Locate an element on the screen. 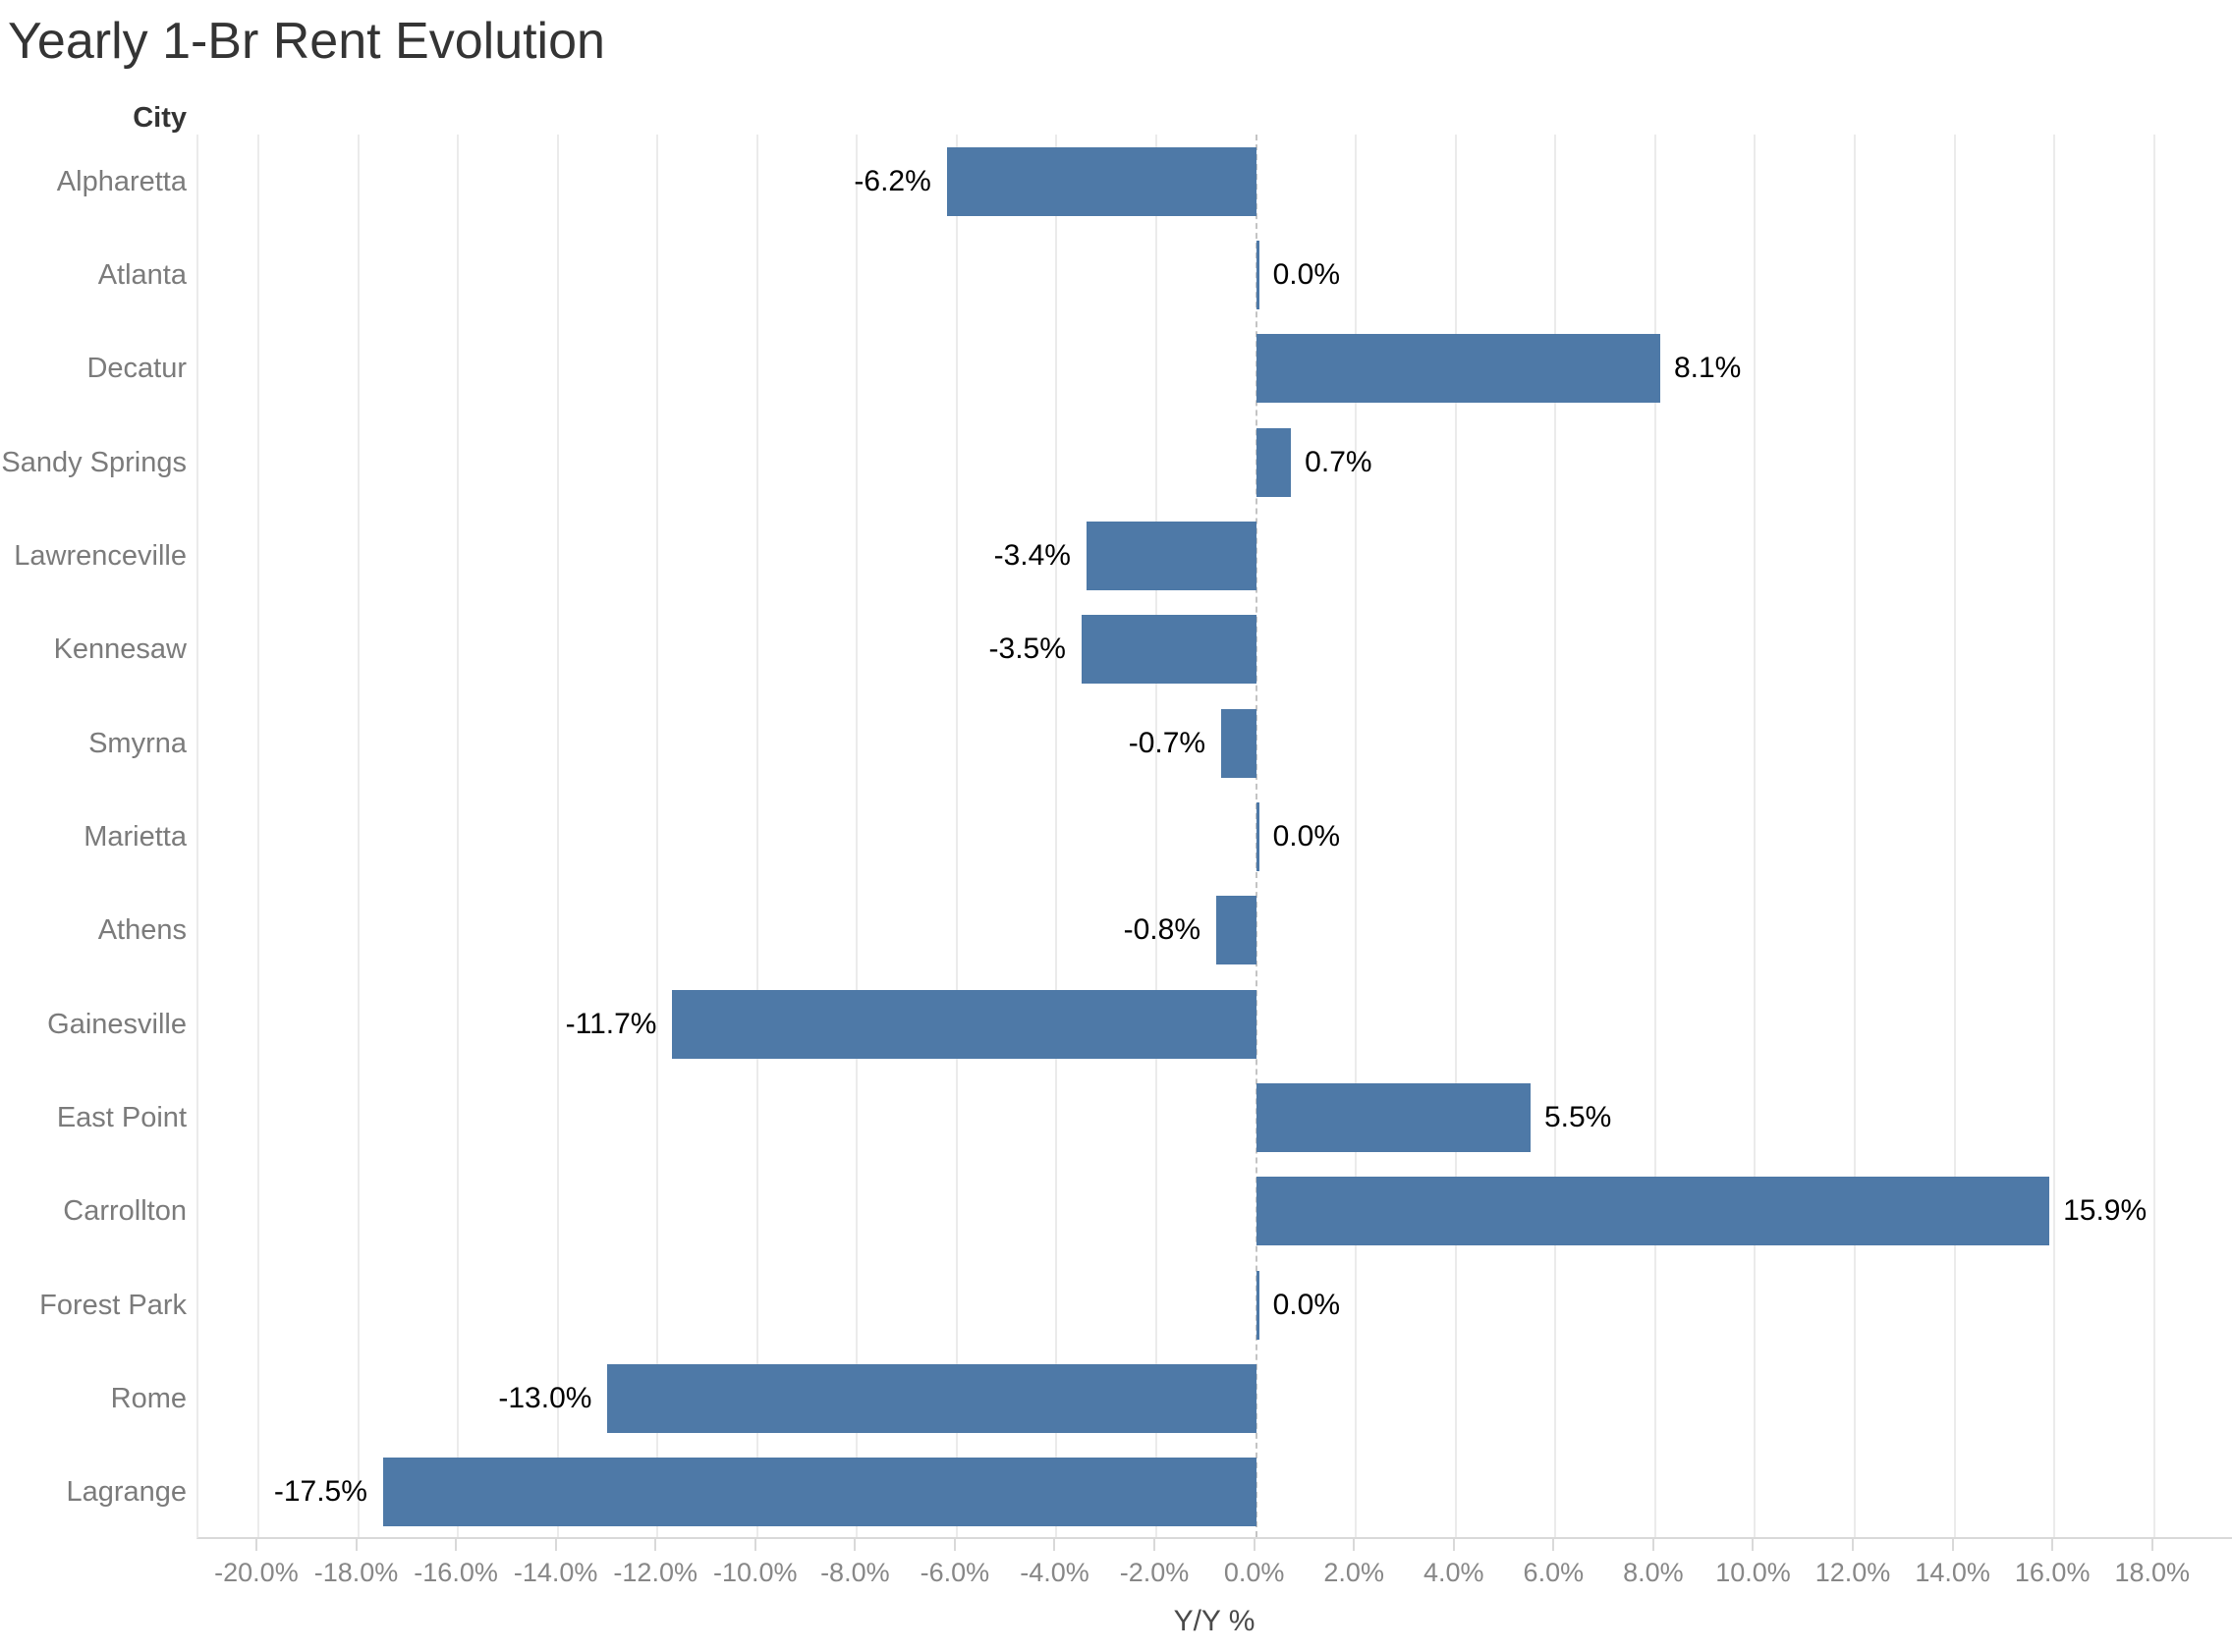 The width and height of the screenshot is (2232, 1652). bar-value-label: 5.5% is located at coordinates (1578, 1117).